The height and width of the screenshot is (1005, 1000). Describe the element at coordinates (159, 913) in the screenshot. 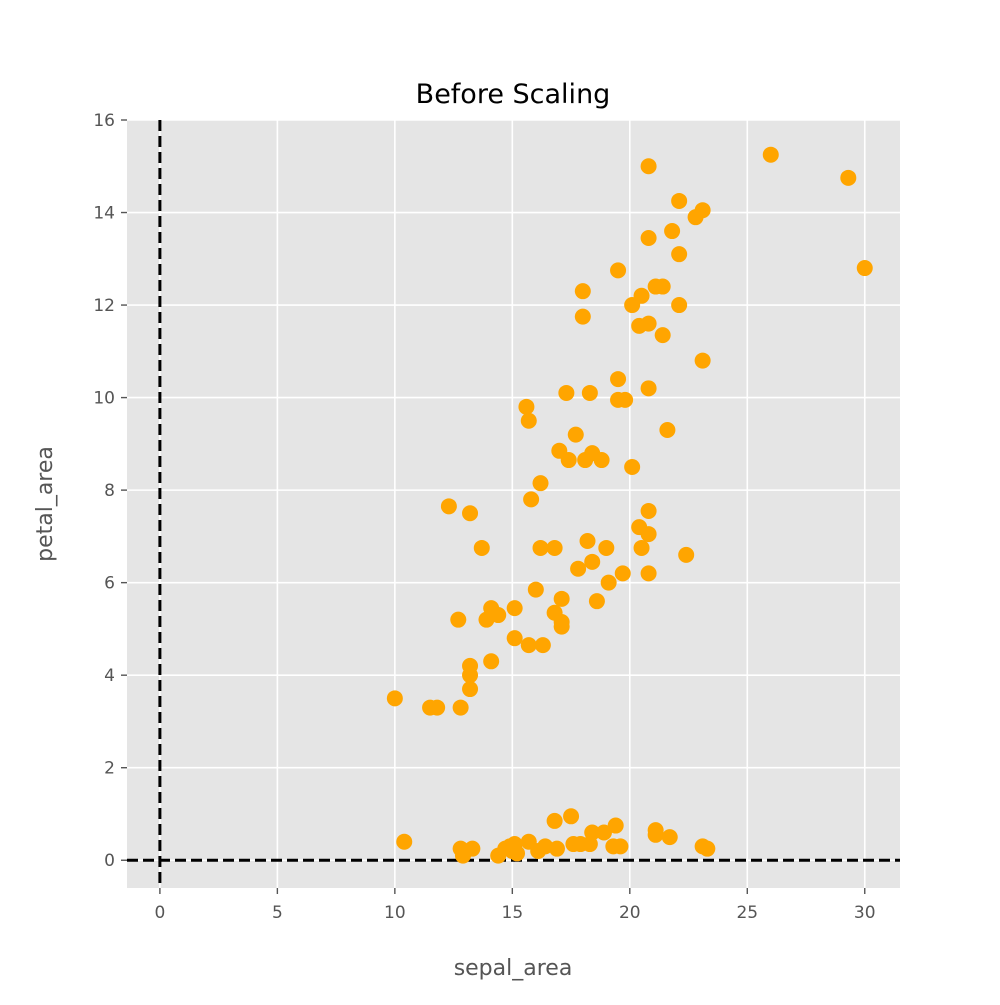

I see `x-tick-label: 0` at that location.